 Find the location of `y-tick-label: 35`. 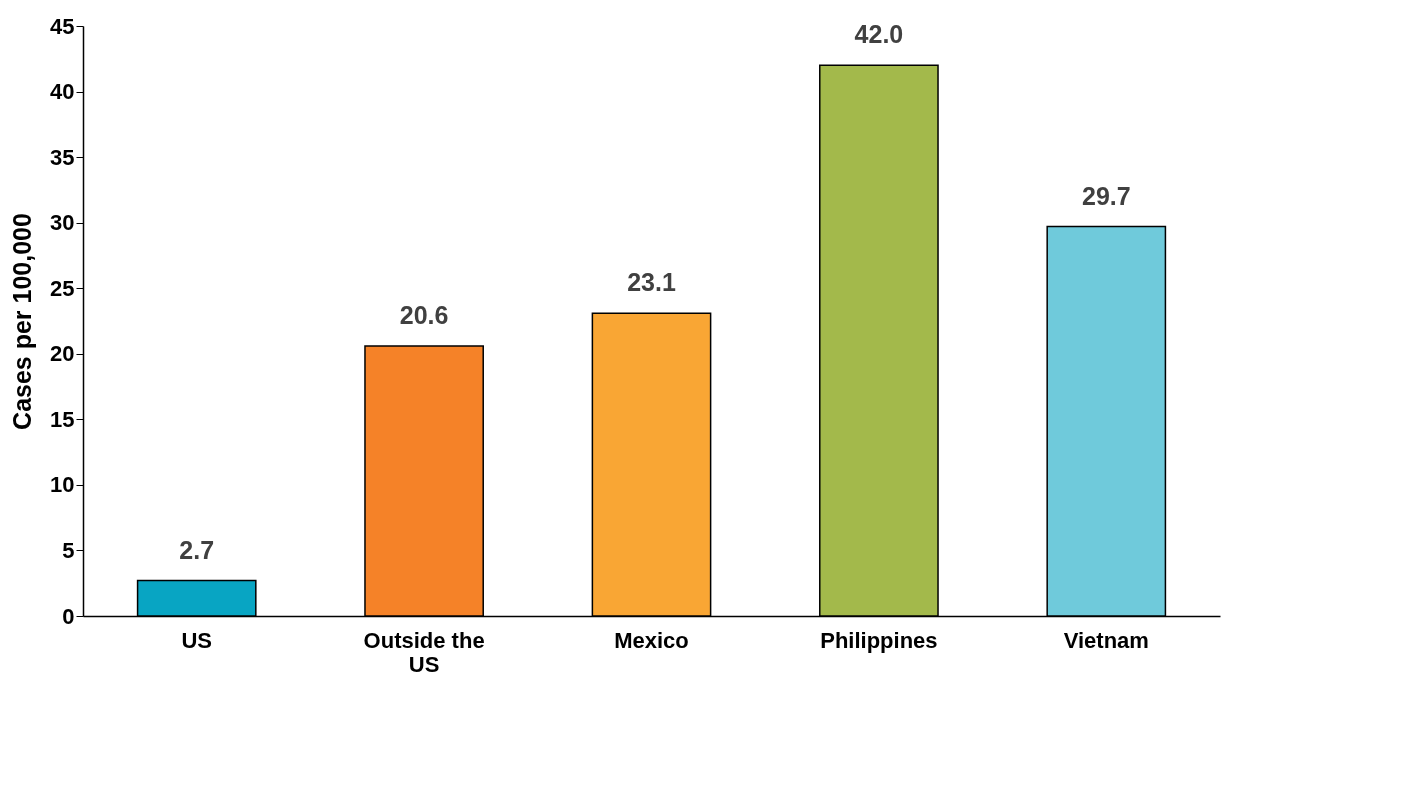

y-tick-label: 35 is located at coordinates (62, 157).